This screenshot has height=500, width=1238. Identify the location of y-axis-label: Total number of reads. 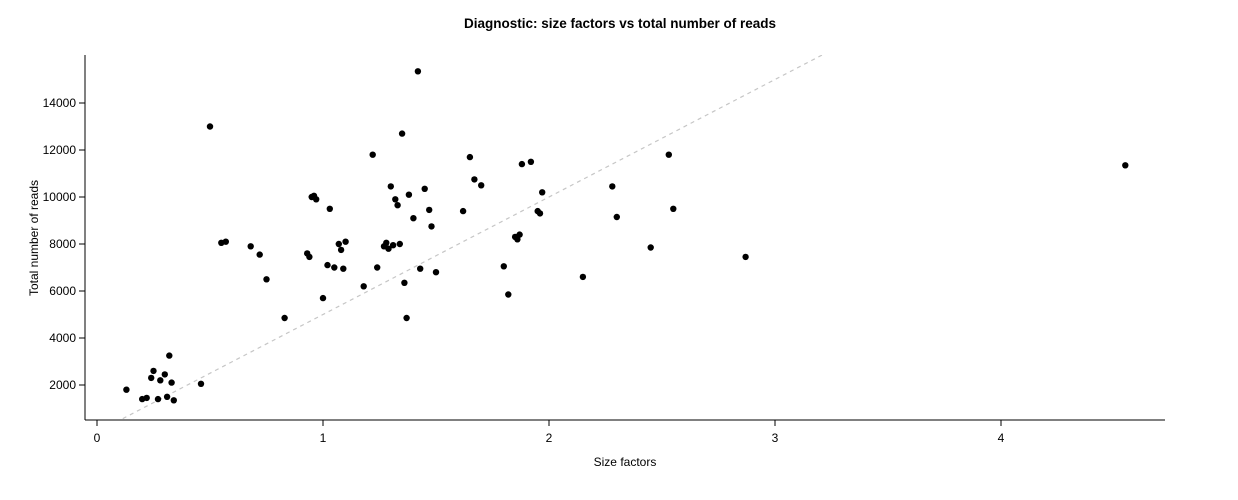
(34, 238).